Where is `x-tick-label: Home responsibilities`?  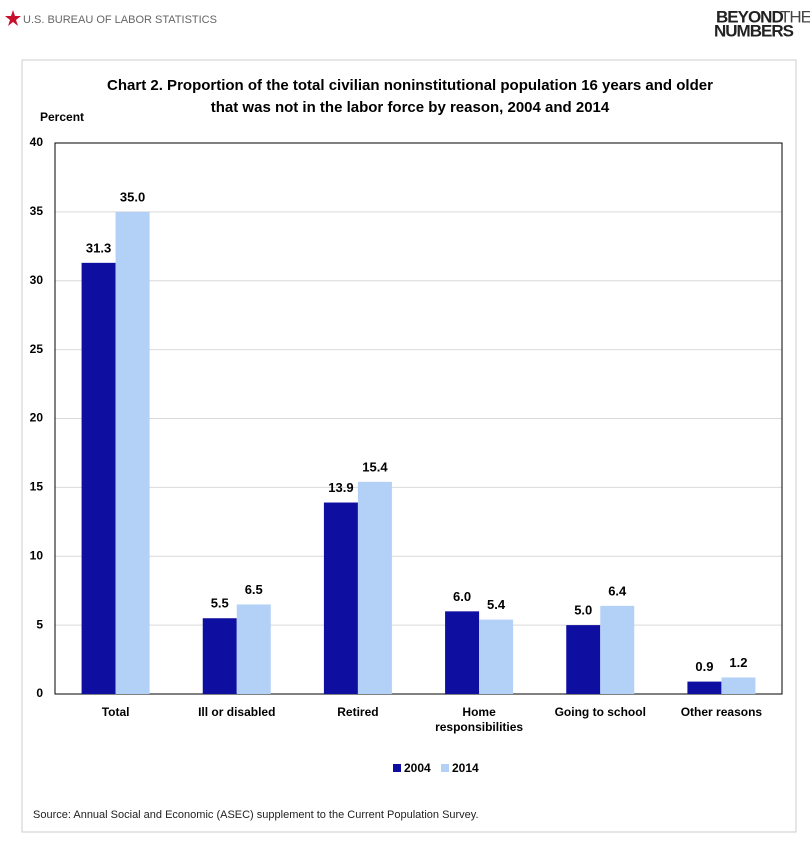 x-tick-label: Home responsibilities is located at coordinates (479, 719).